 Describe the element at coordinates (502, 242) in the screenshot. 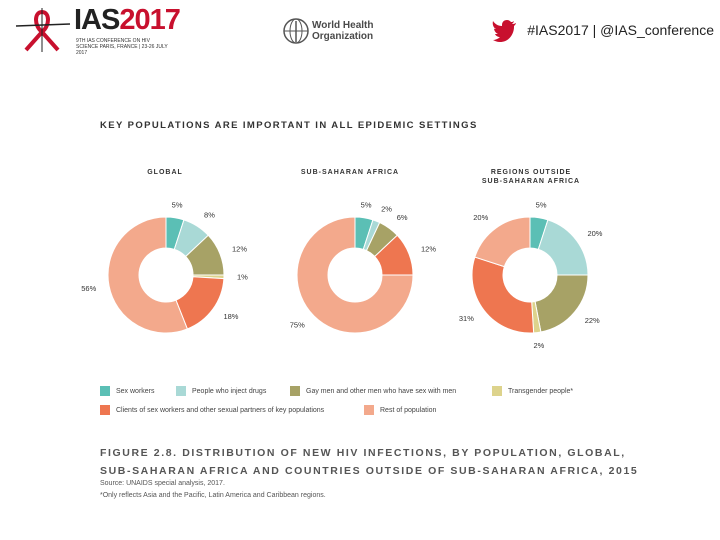

I see `slice-panel3-rest-of-population` at that location.